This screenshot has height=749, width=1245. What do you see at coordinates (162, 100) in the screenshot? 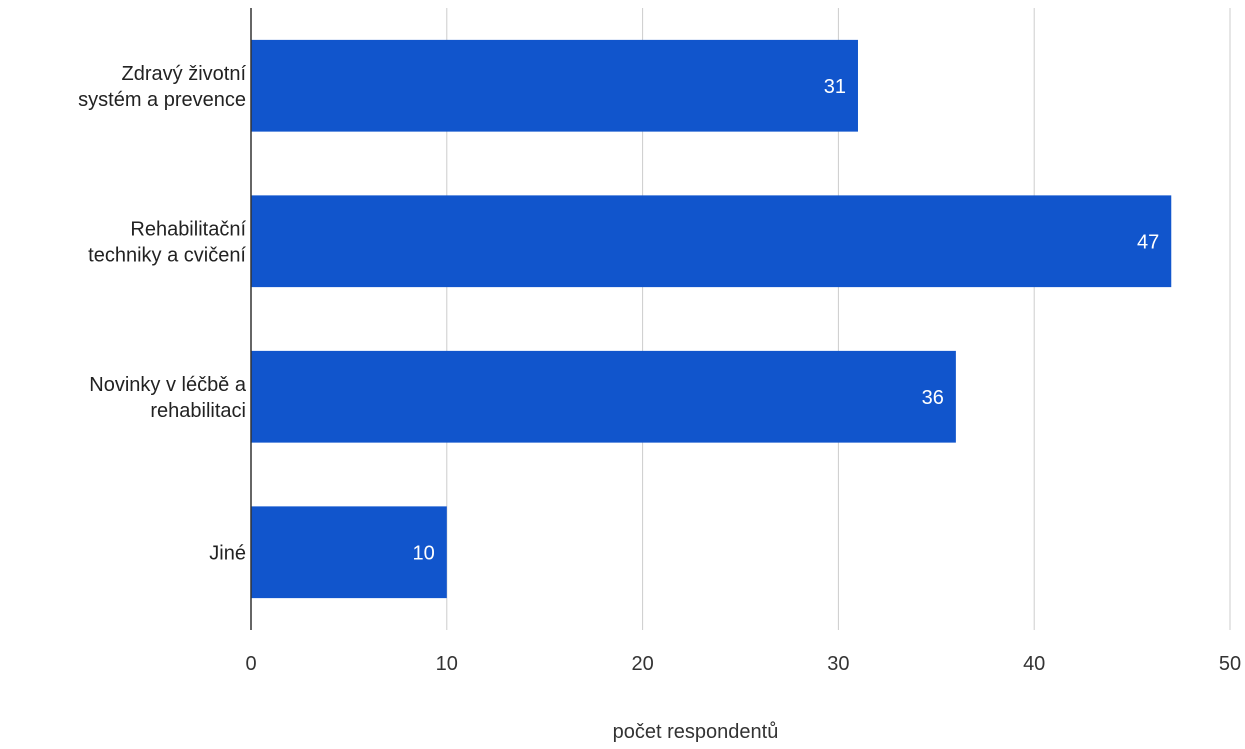
I see `category-label-0-line-1: systém a prevence` at bounding box center [162, 100].